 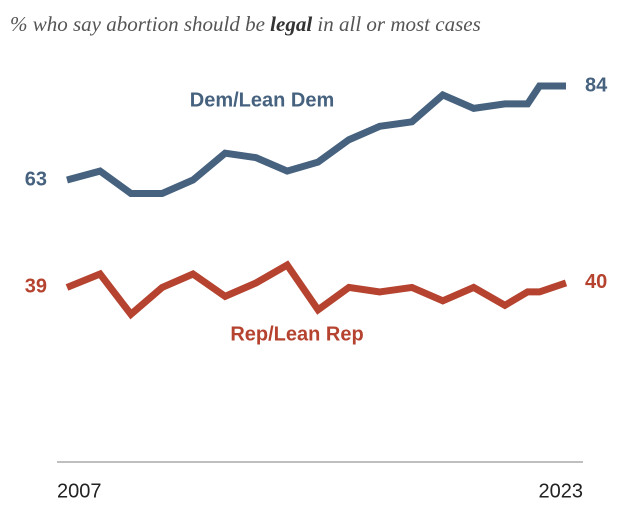 I want to click on title-part: % who say abortion should be, so click(x=140, y=24).